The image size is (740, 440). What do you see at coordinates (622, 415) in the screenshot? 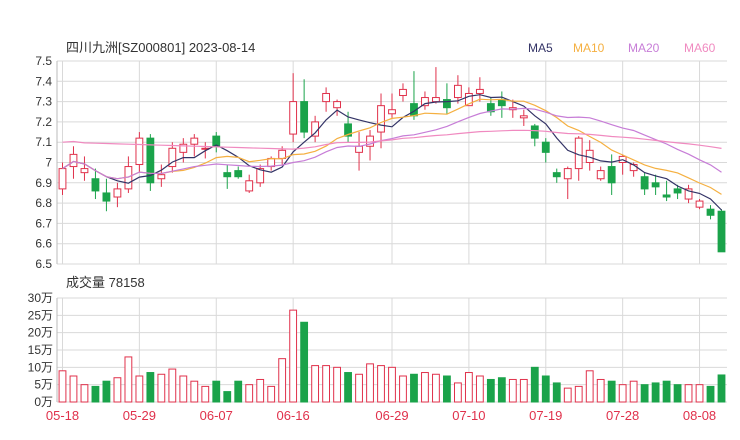
I see `x-tick-label: 07-28` at bounding box center [622, 415].